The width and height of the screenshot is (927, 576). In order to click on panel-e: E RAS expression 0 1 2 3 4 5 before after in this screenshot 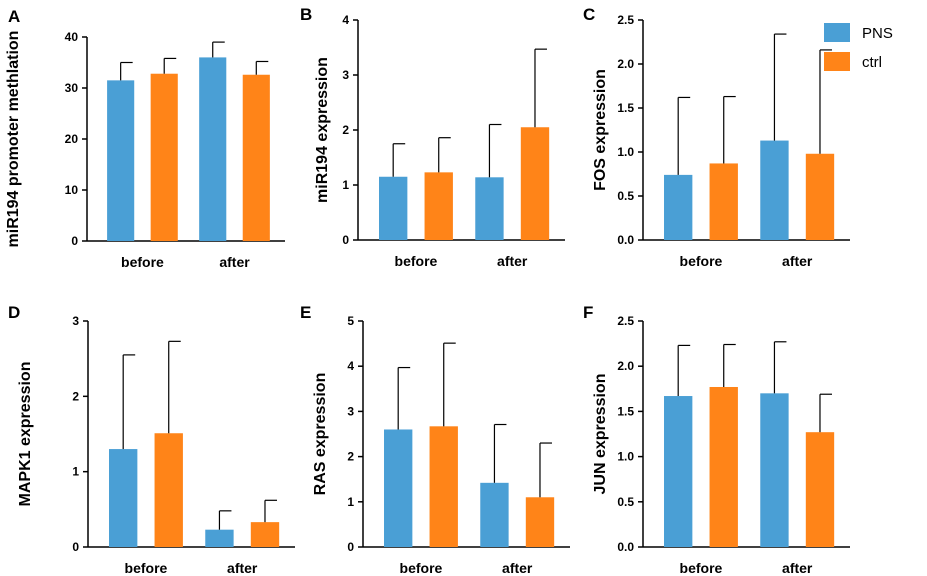, I will do `click(435, 439)`.